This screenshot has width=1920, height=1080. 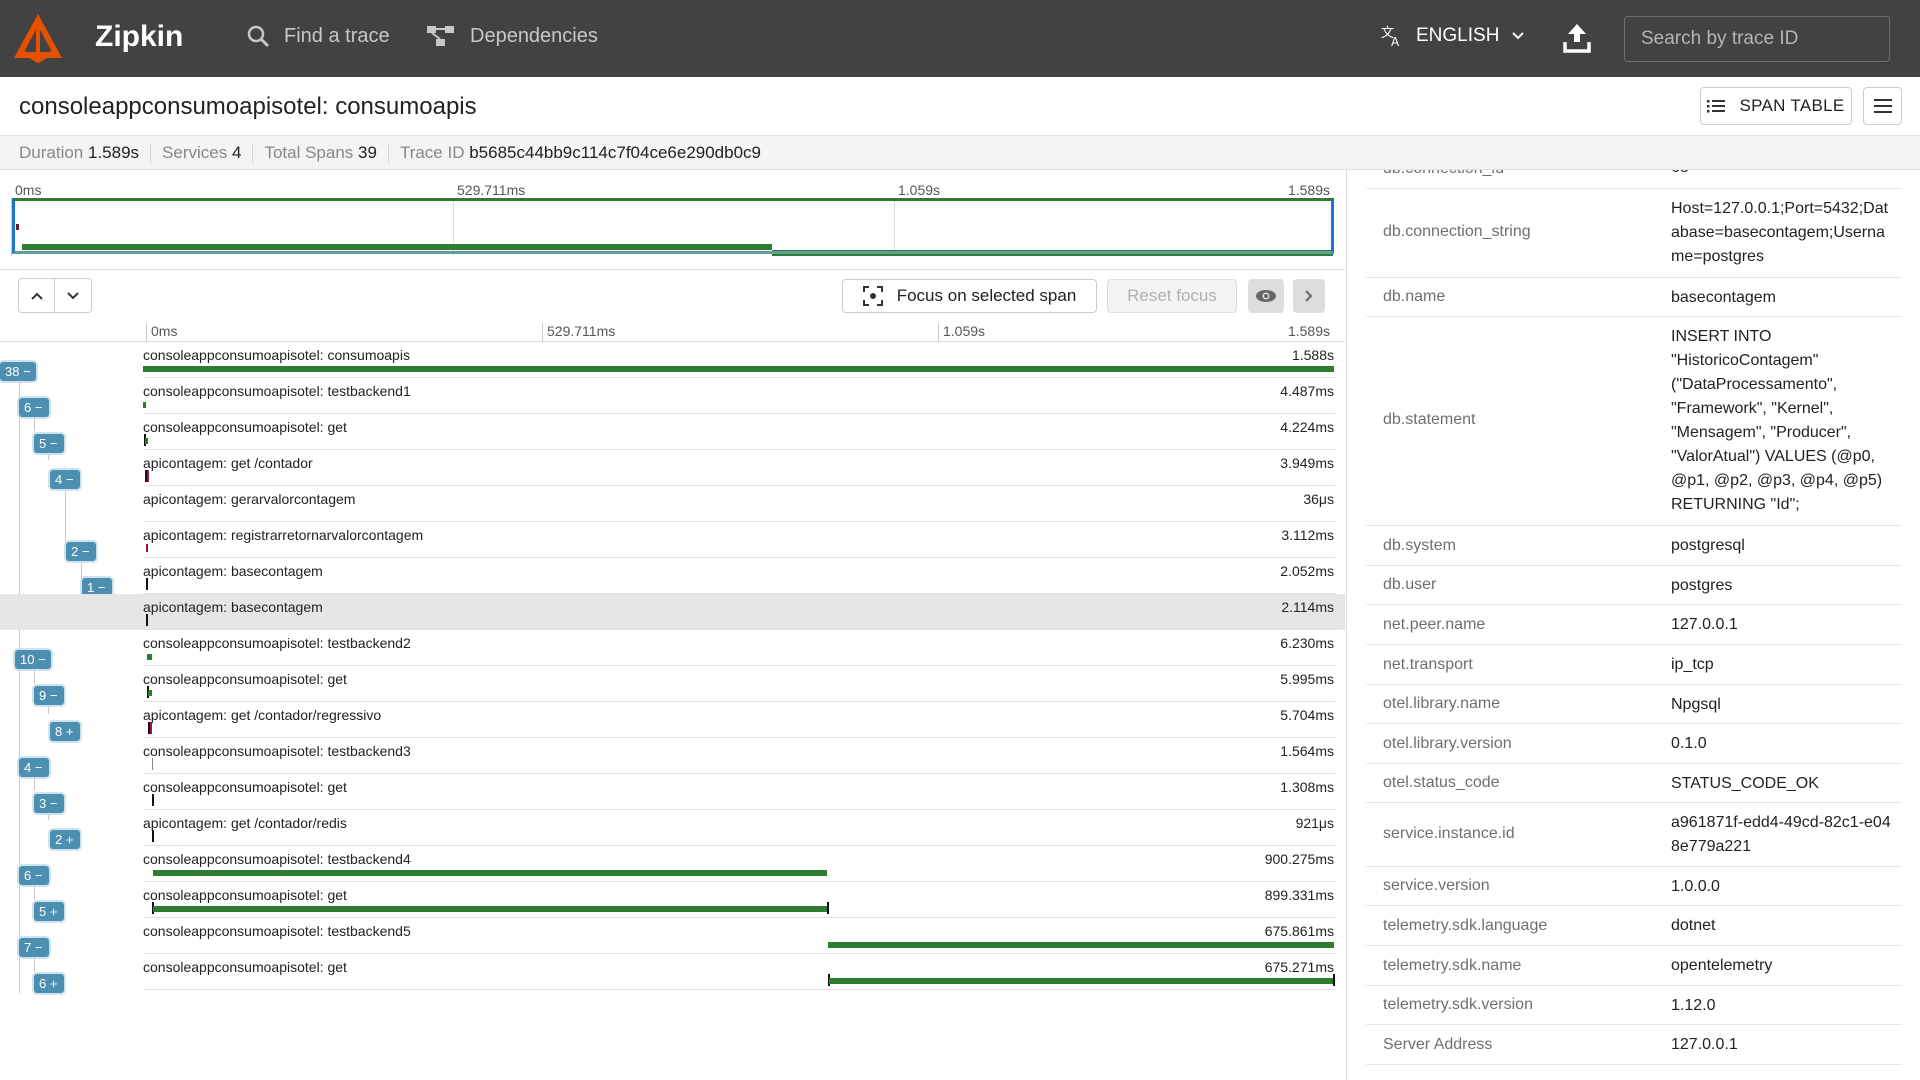 What do you see at coordinates (139, 36) in the screenshot?
I see `app-title: Zipkin` at bounding box center [139, 36].